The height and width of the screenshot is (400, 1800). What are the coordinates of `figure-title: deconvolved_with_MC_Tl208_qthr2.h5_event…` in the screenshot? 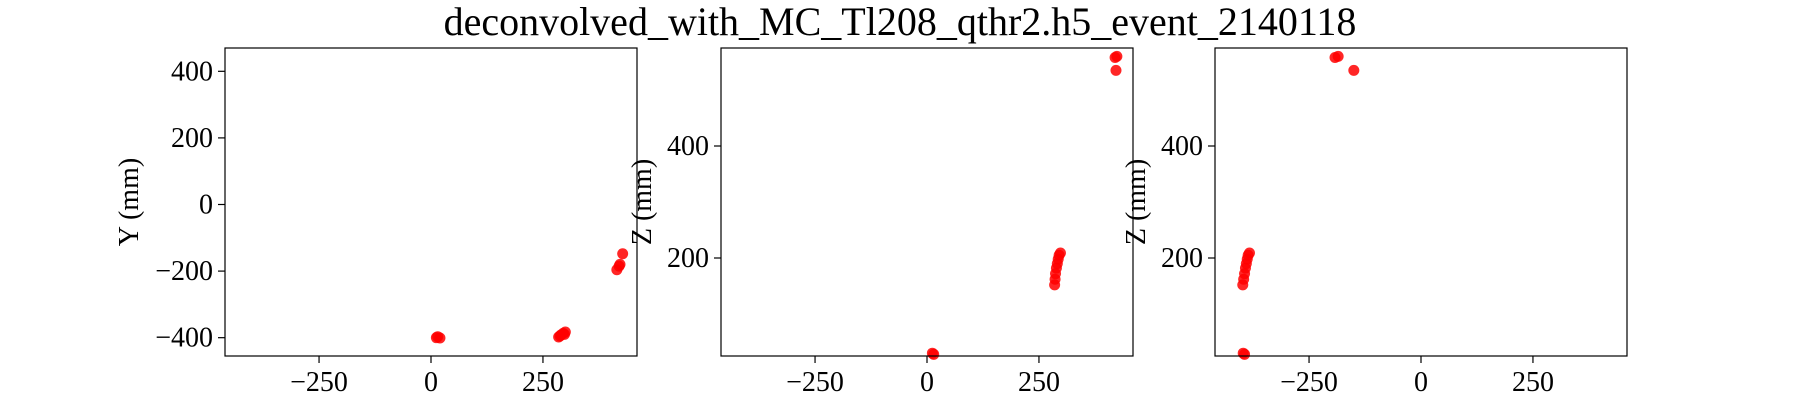 It's located at (900, 22).